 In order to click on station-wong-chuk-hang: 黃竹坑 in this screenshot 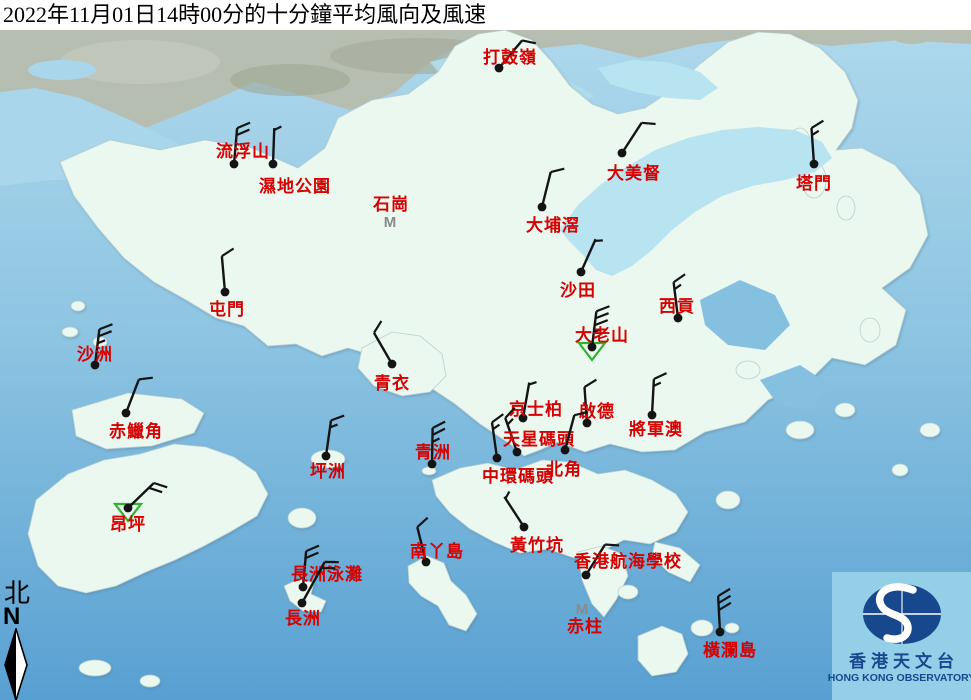, I will do `click(533, 522)`.